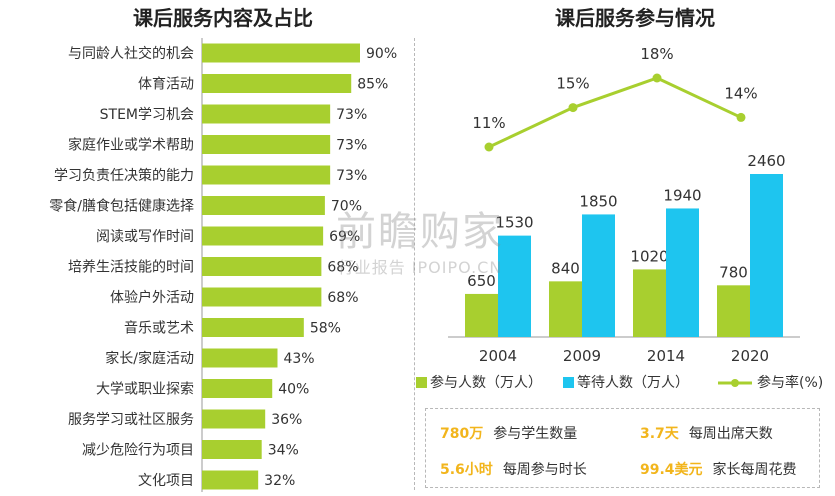 The image size is (835, 496). What do you see at coordinates (488, 123) in the screenshot?
I see `rate-label-0: 11%` at bounding box center [488, 123].